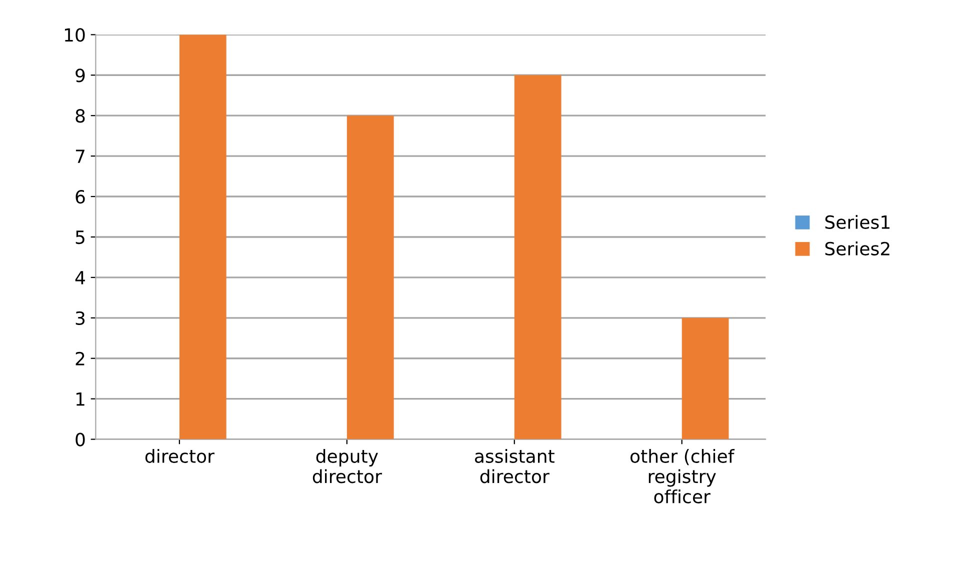 Image resolution: width=957 pixels, height=578 pixels. What do you see at coordinates (80, 399) in the screenshot?
I see `y-tick-label: 1` at bounding box center [80, 399].